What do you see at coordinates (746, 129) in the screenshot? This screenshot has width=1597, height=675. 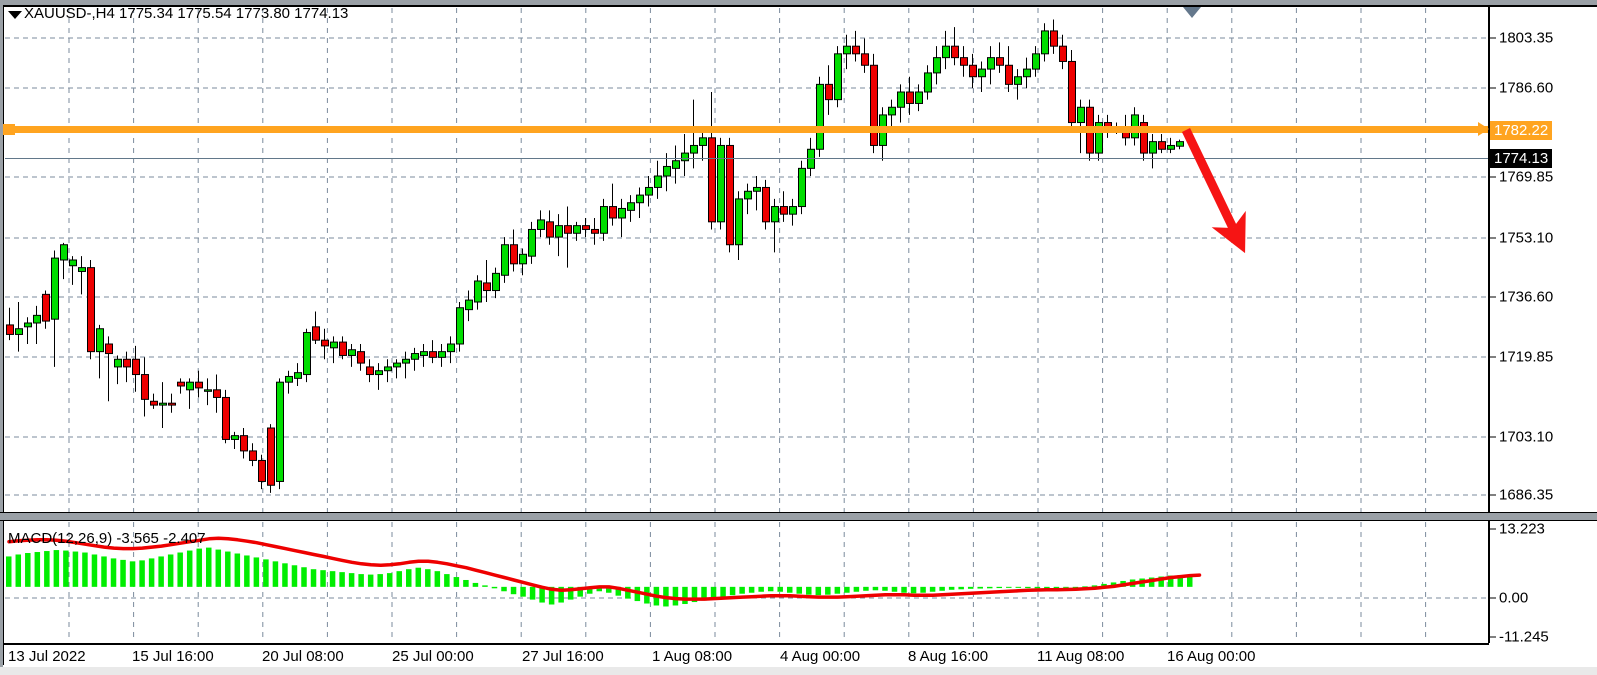 I see `horizontal-level-line` at bounding box center [746, 129].